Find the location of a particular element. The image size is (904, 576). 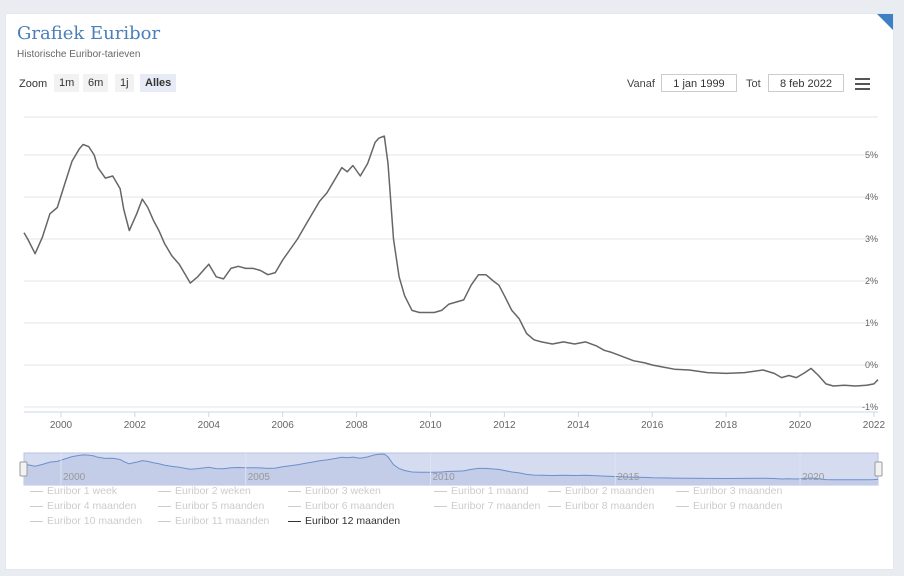

legend-item: Euribor 1 maand is located at coordinates (481, 491).